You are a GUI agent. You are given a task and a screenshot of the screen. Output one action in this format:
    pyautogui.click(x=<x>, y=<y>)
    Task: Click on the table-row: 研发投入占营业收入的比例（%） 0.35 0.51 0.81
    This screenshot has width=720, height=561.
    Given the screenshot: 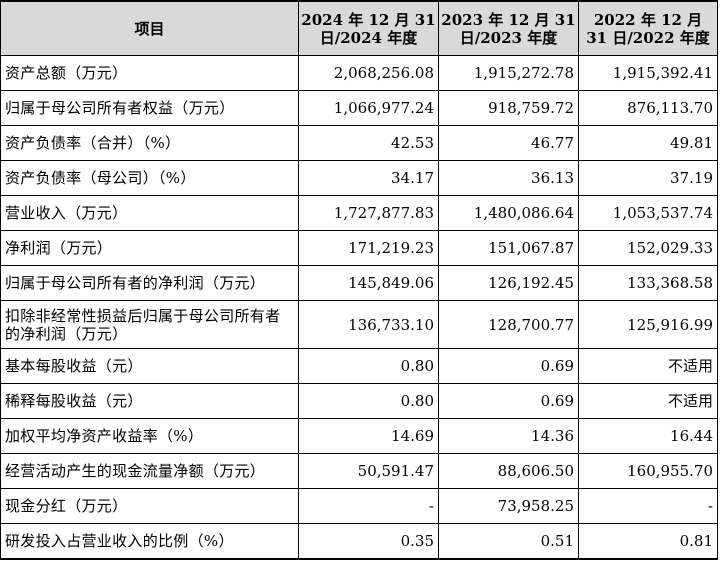 What is the action you would take?
    pyautogui.click(x=359, y=541)
    